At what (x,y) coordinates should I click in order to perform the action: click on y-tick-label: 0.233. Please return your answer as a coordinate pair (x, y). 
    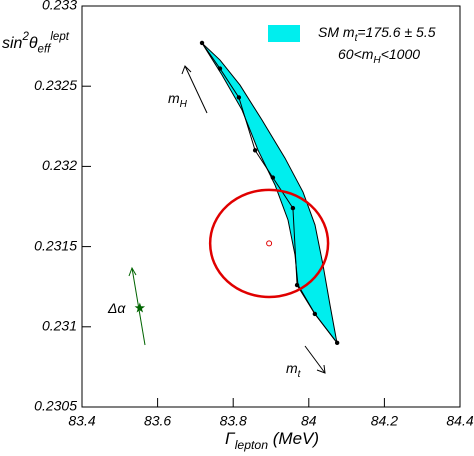
    Looking at the image, I should click on (59, 6).